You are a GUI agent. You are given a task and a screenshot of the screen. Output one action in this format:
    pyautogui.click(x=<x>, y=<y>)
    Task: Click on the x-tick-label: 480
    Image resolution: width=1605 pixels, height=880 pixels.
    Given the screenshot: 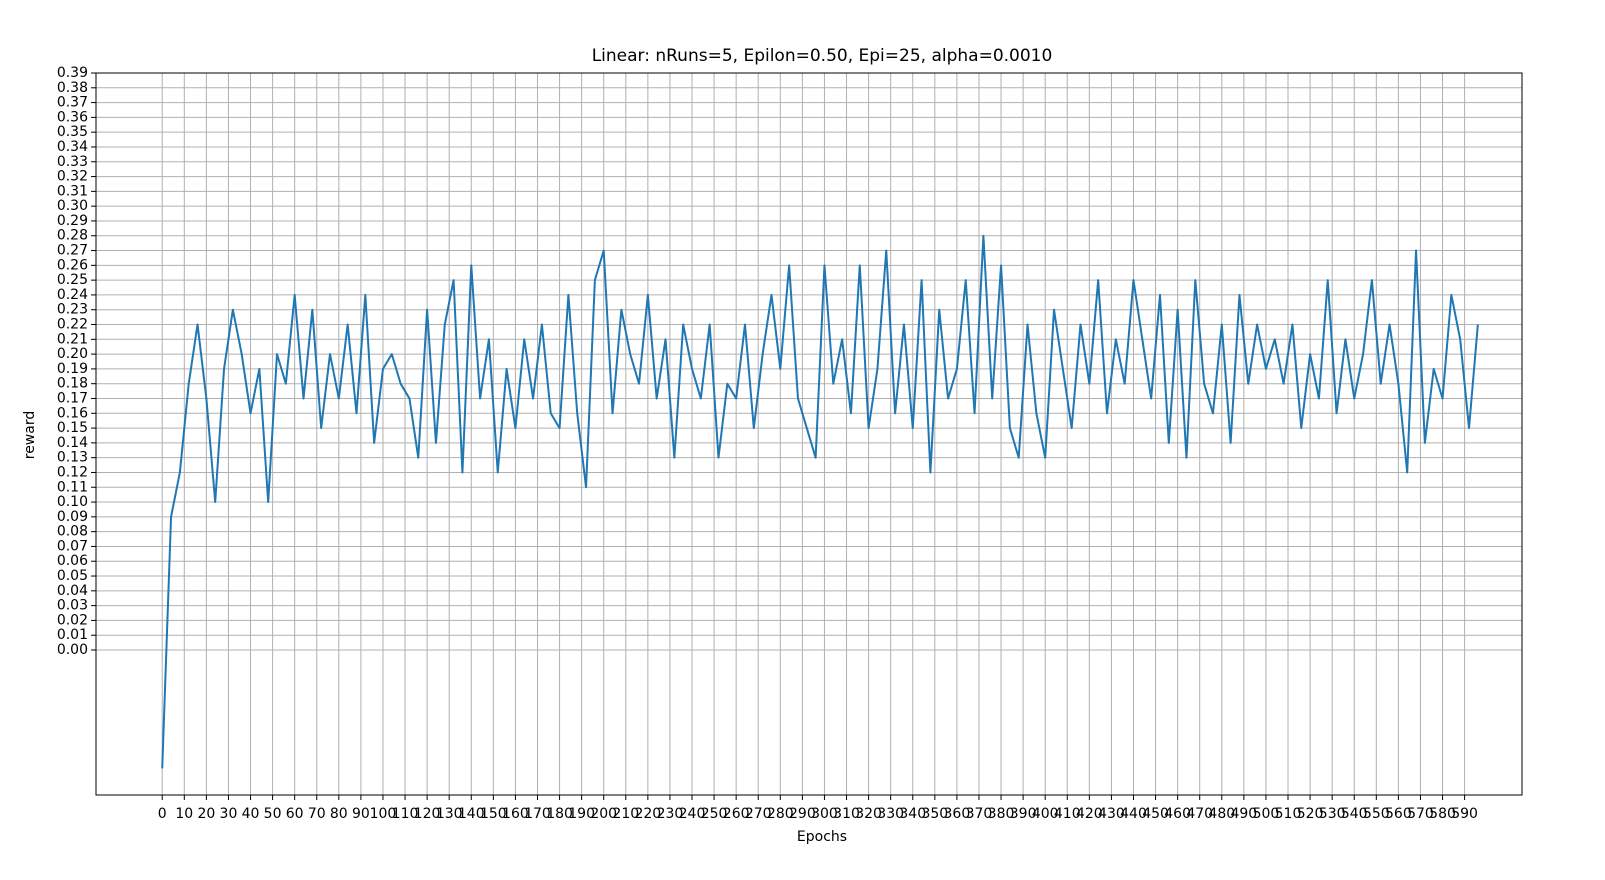 What is the action you would take?
    pyautogui.click(x=1221, y=814)
    